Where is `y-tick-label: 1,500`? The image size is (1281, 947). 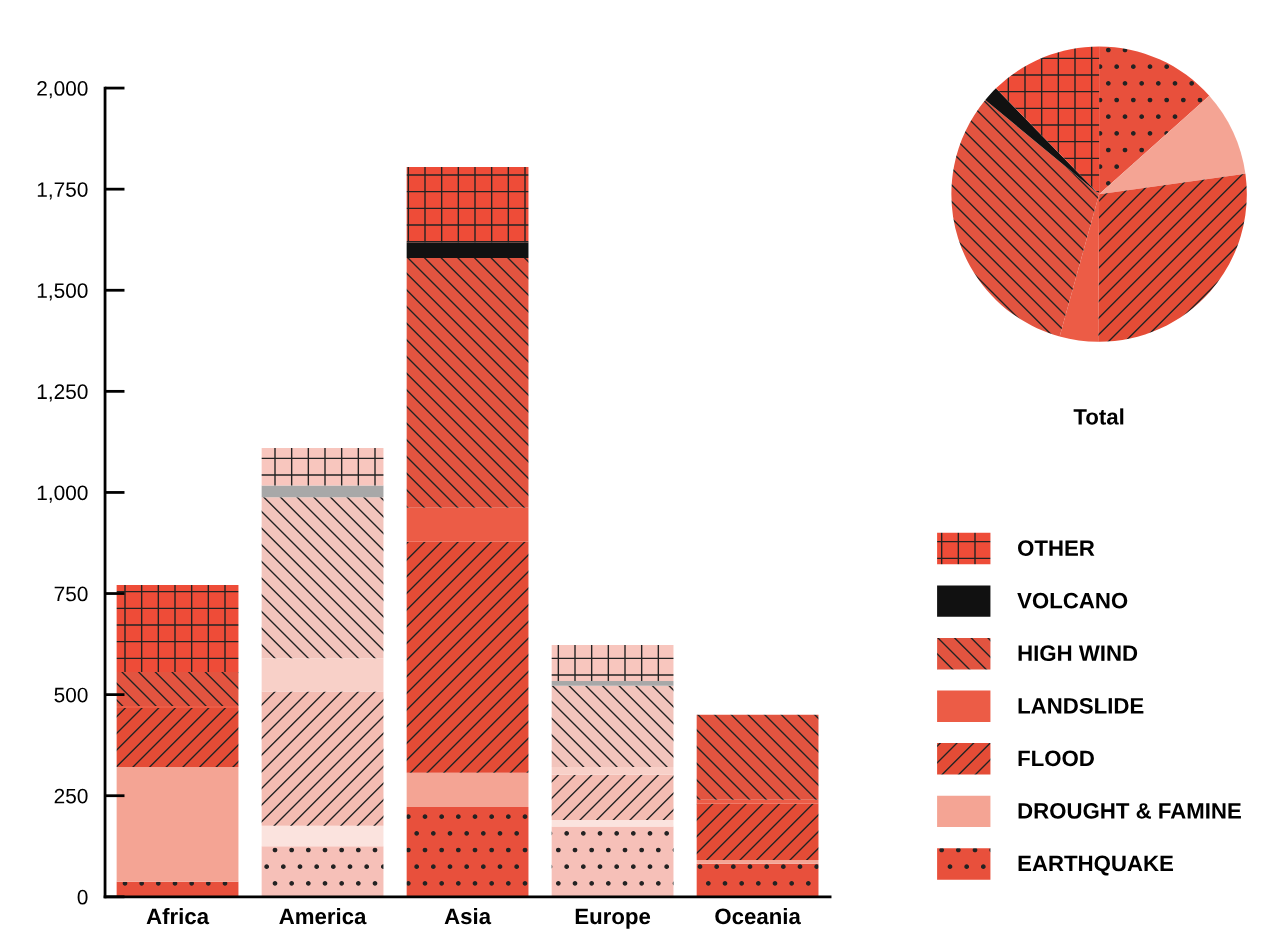 y-tick-label: 1,500 is located at coordinates (62, 292).